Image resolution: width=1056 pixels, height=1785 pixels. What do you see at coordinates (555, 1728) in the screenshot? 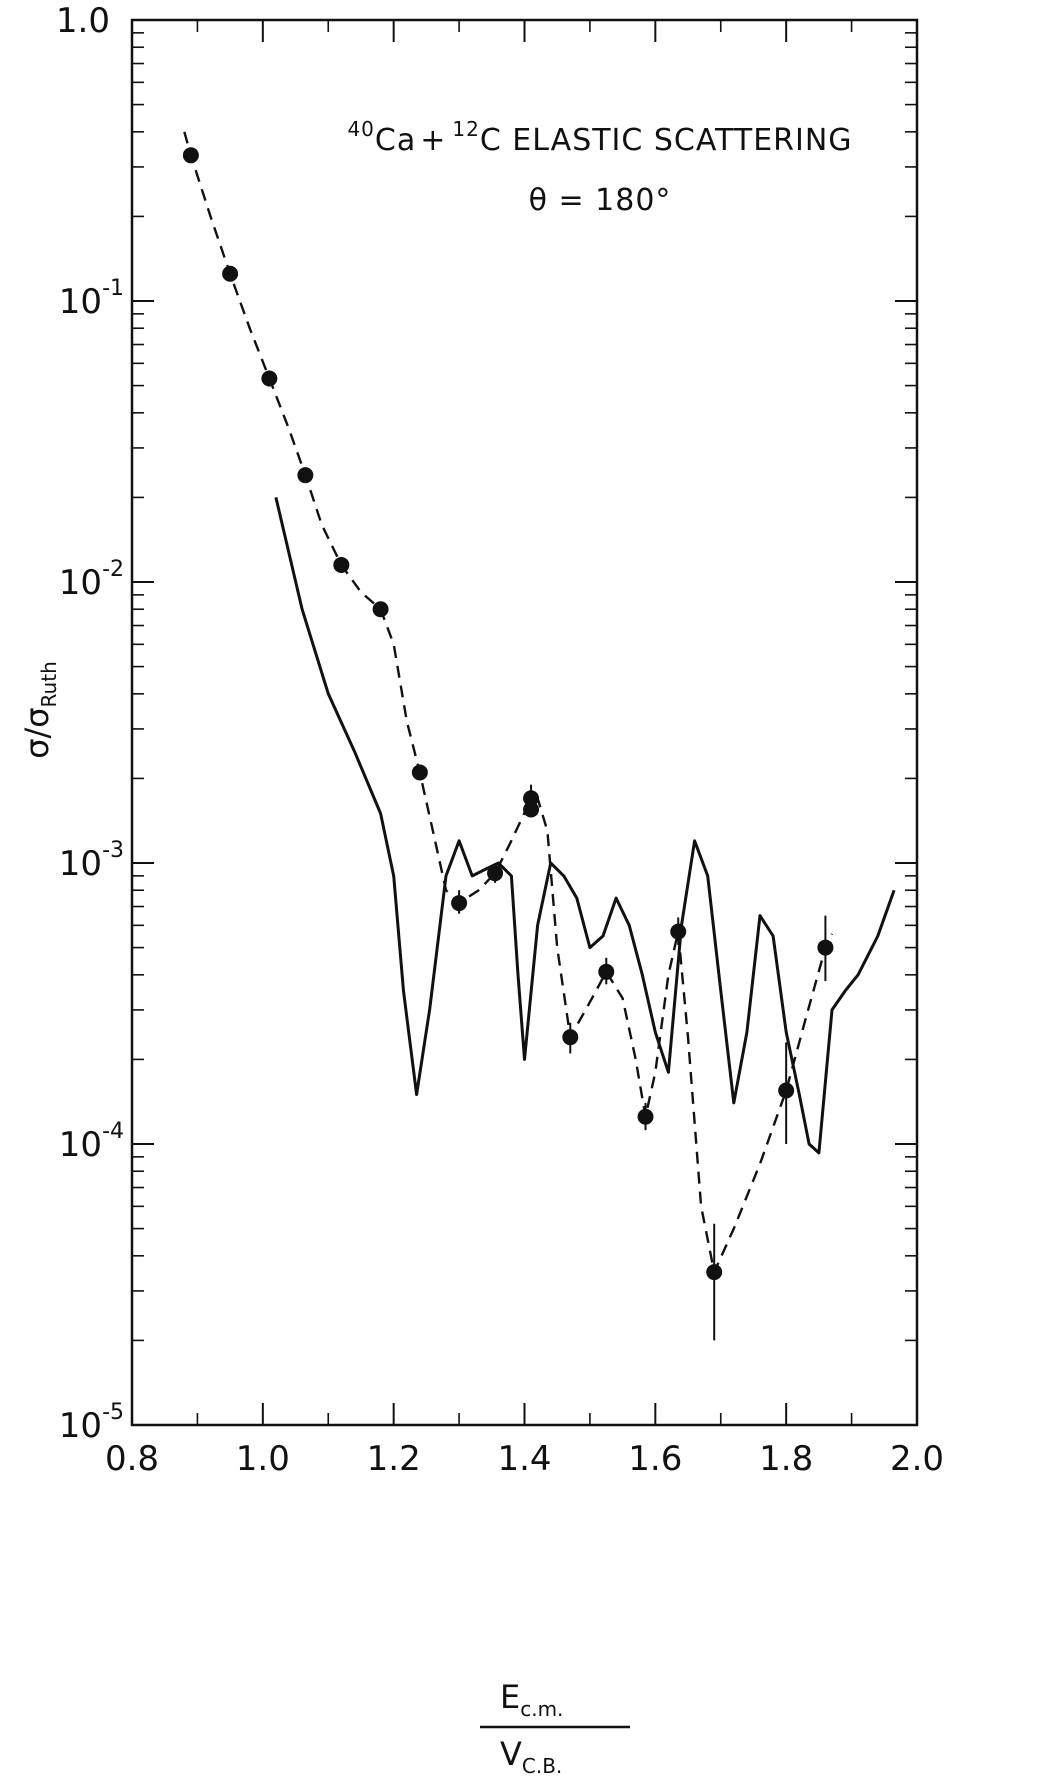
I see `x-axis-label: Ec.m. VC.B.` at bounding box center [555, 1728].